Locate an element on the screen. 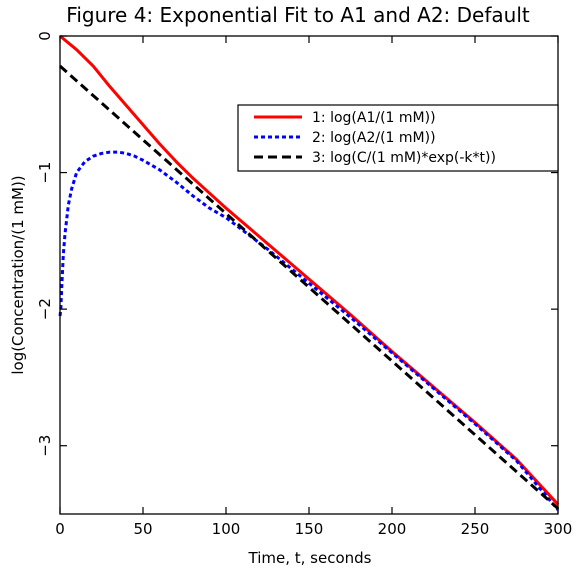 The width and height of the screenshot is (587, 571). y-tick-label: 0 is located at coordinates (45, 36).